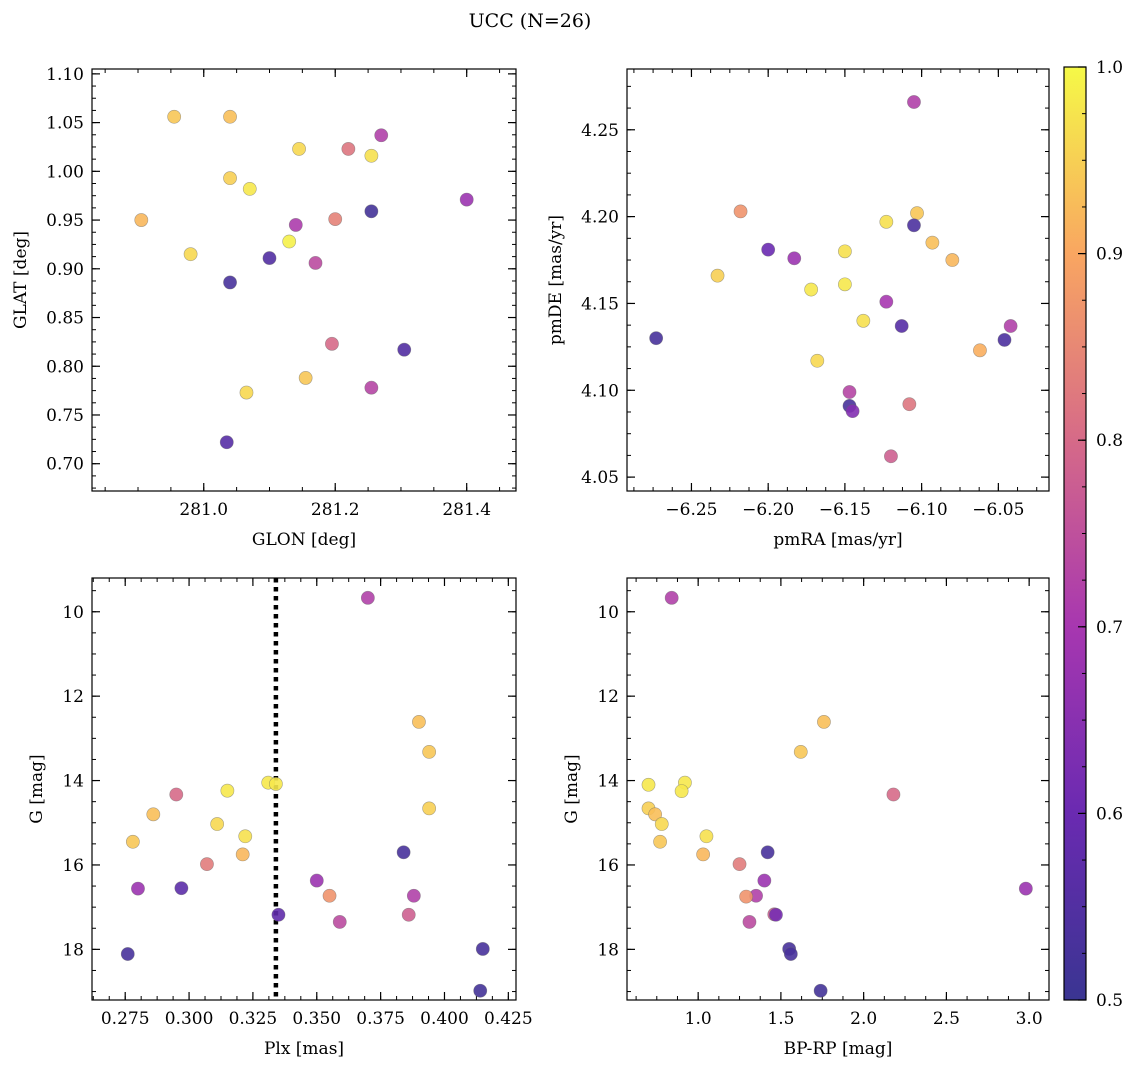 This screenshot has height=1067, width=1136. I want to click on y-tick-label: 16, so click(608, 866).